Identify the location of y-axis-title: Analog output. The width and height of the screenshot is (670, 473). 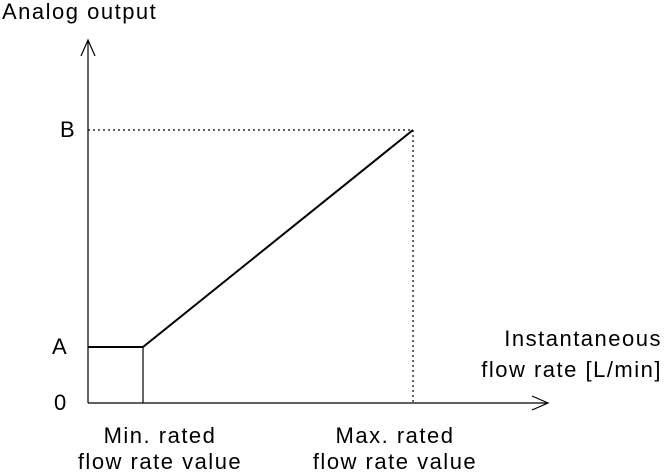
(79, 12).